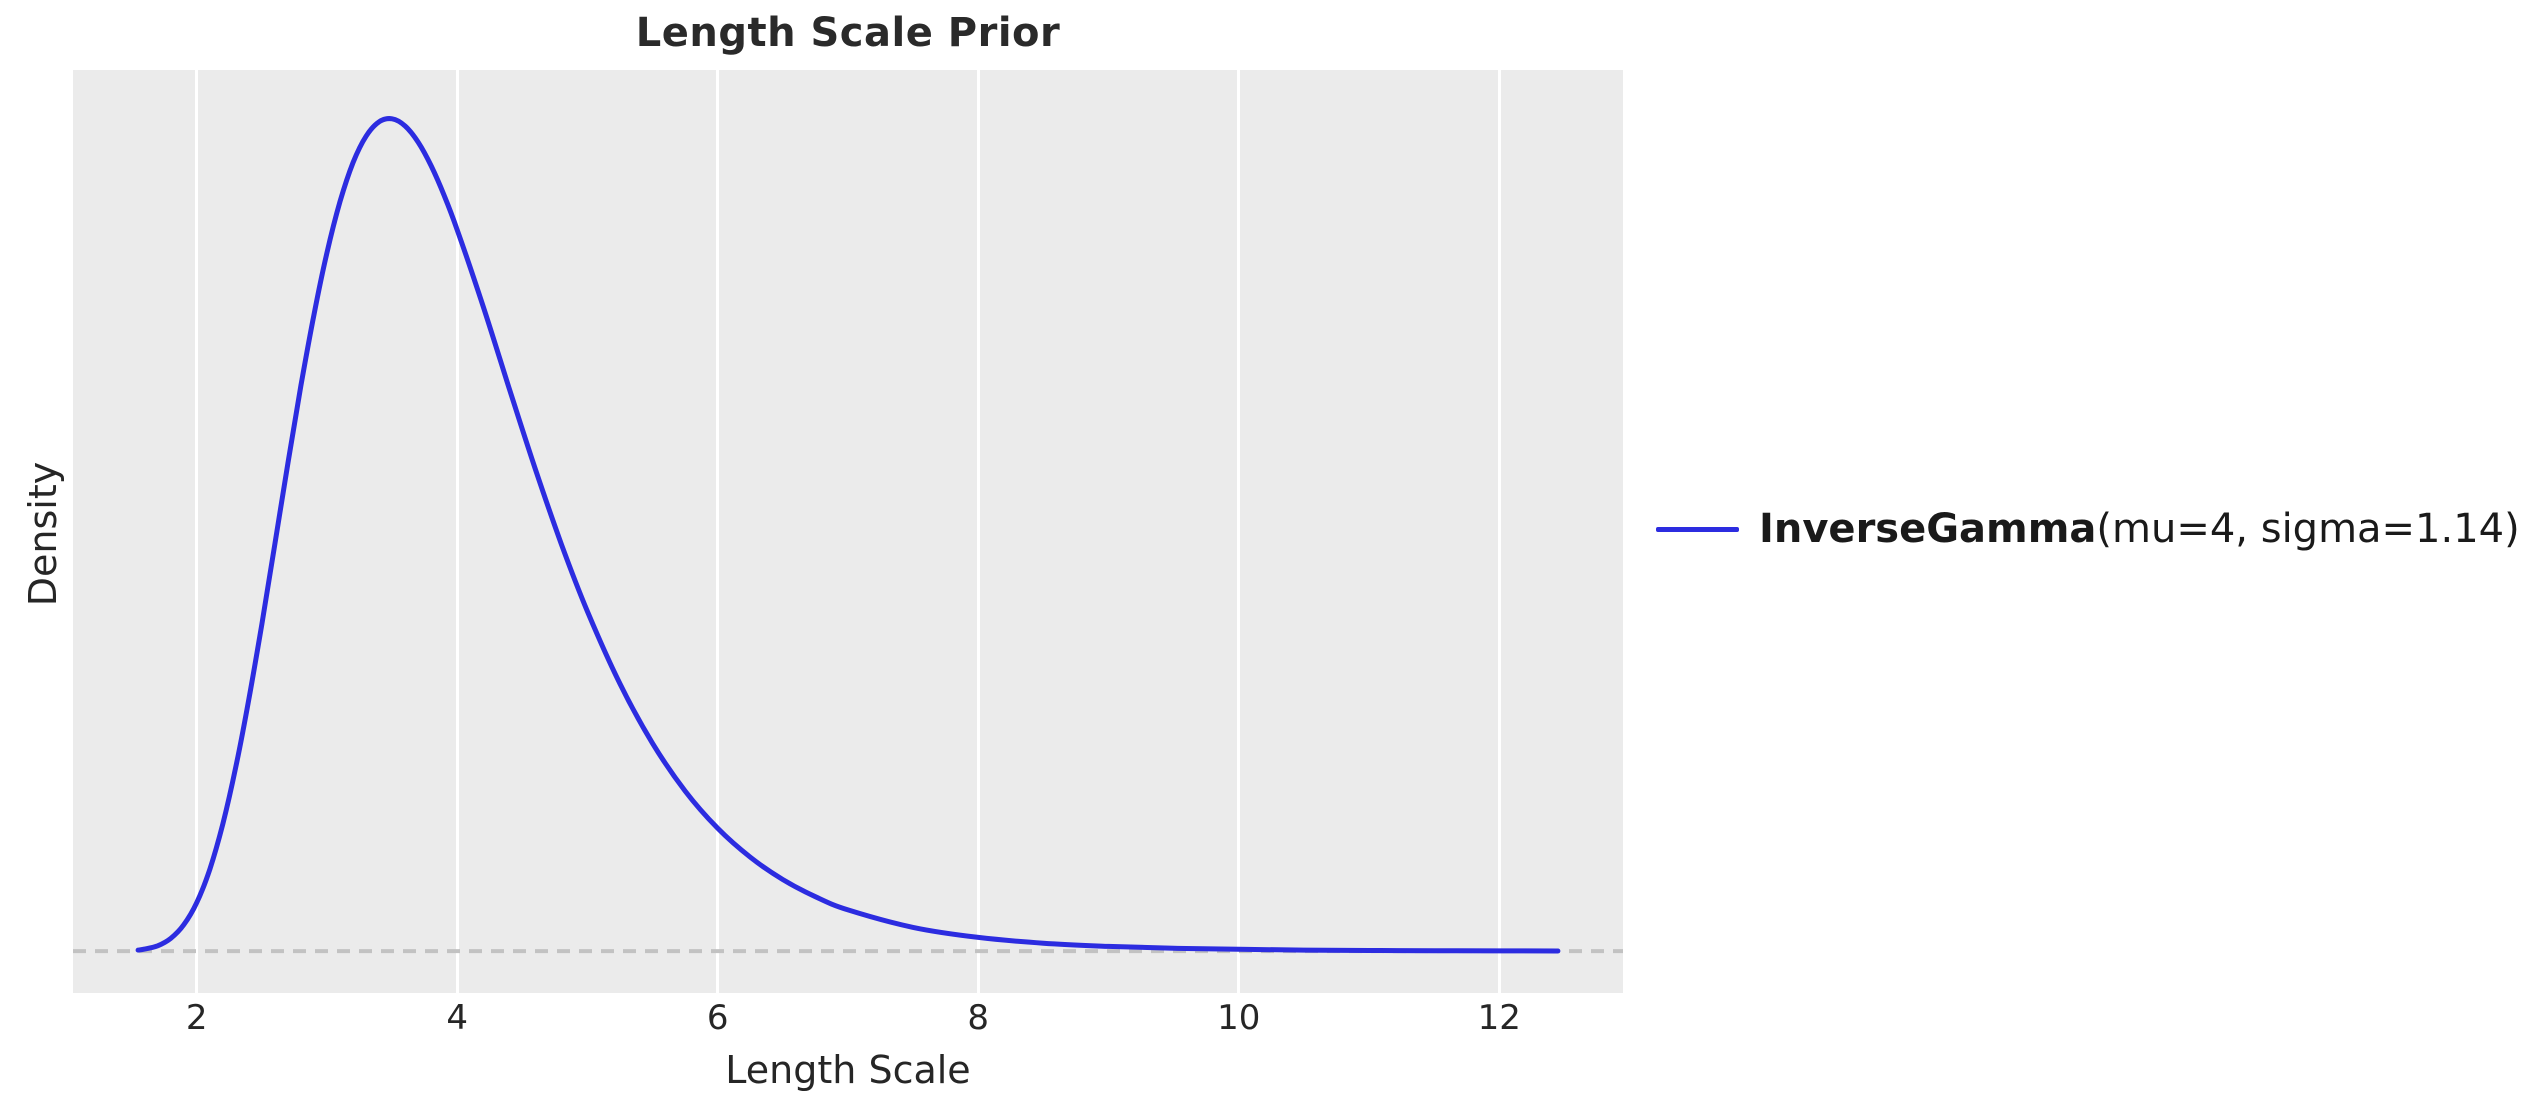 The width and height of the screenshot is (2540, 1115). What do you see at coordinates (1928, 529) in the screenshot?
I see `legend-series-name: InverseGamma` at bounding box center [1928, 529].